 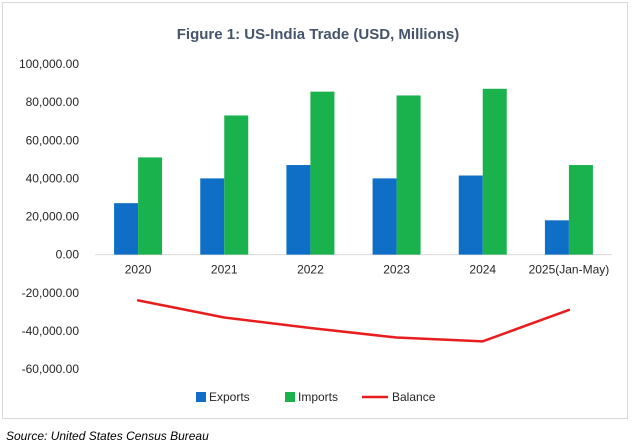 I want to click on x-tick-label: 2020, so click(x=138, y=270).